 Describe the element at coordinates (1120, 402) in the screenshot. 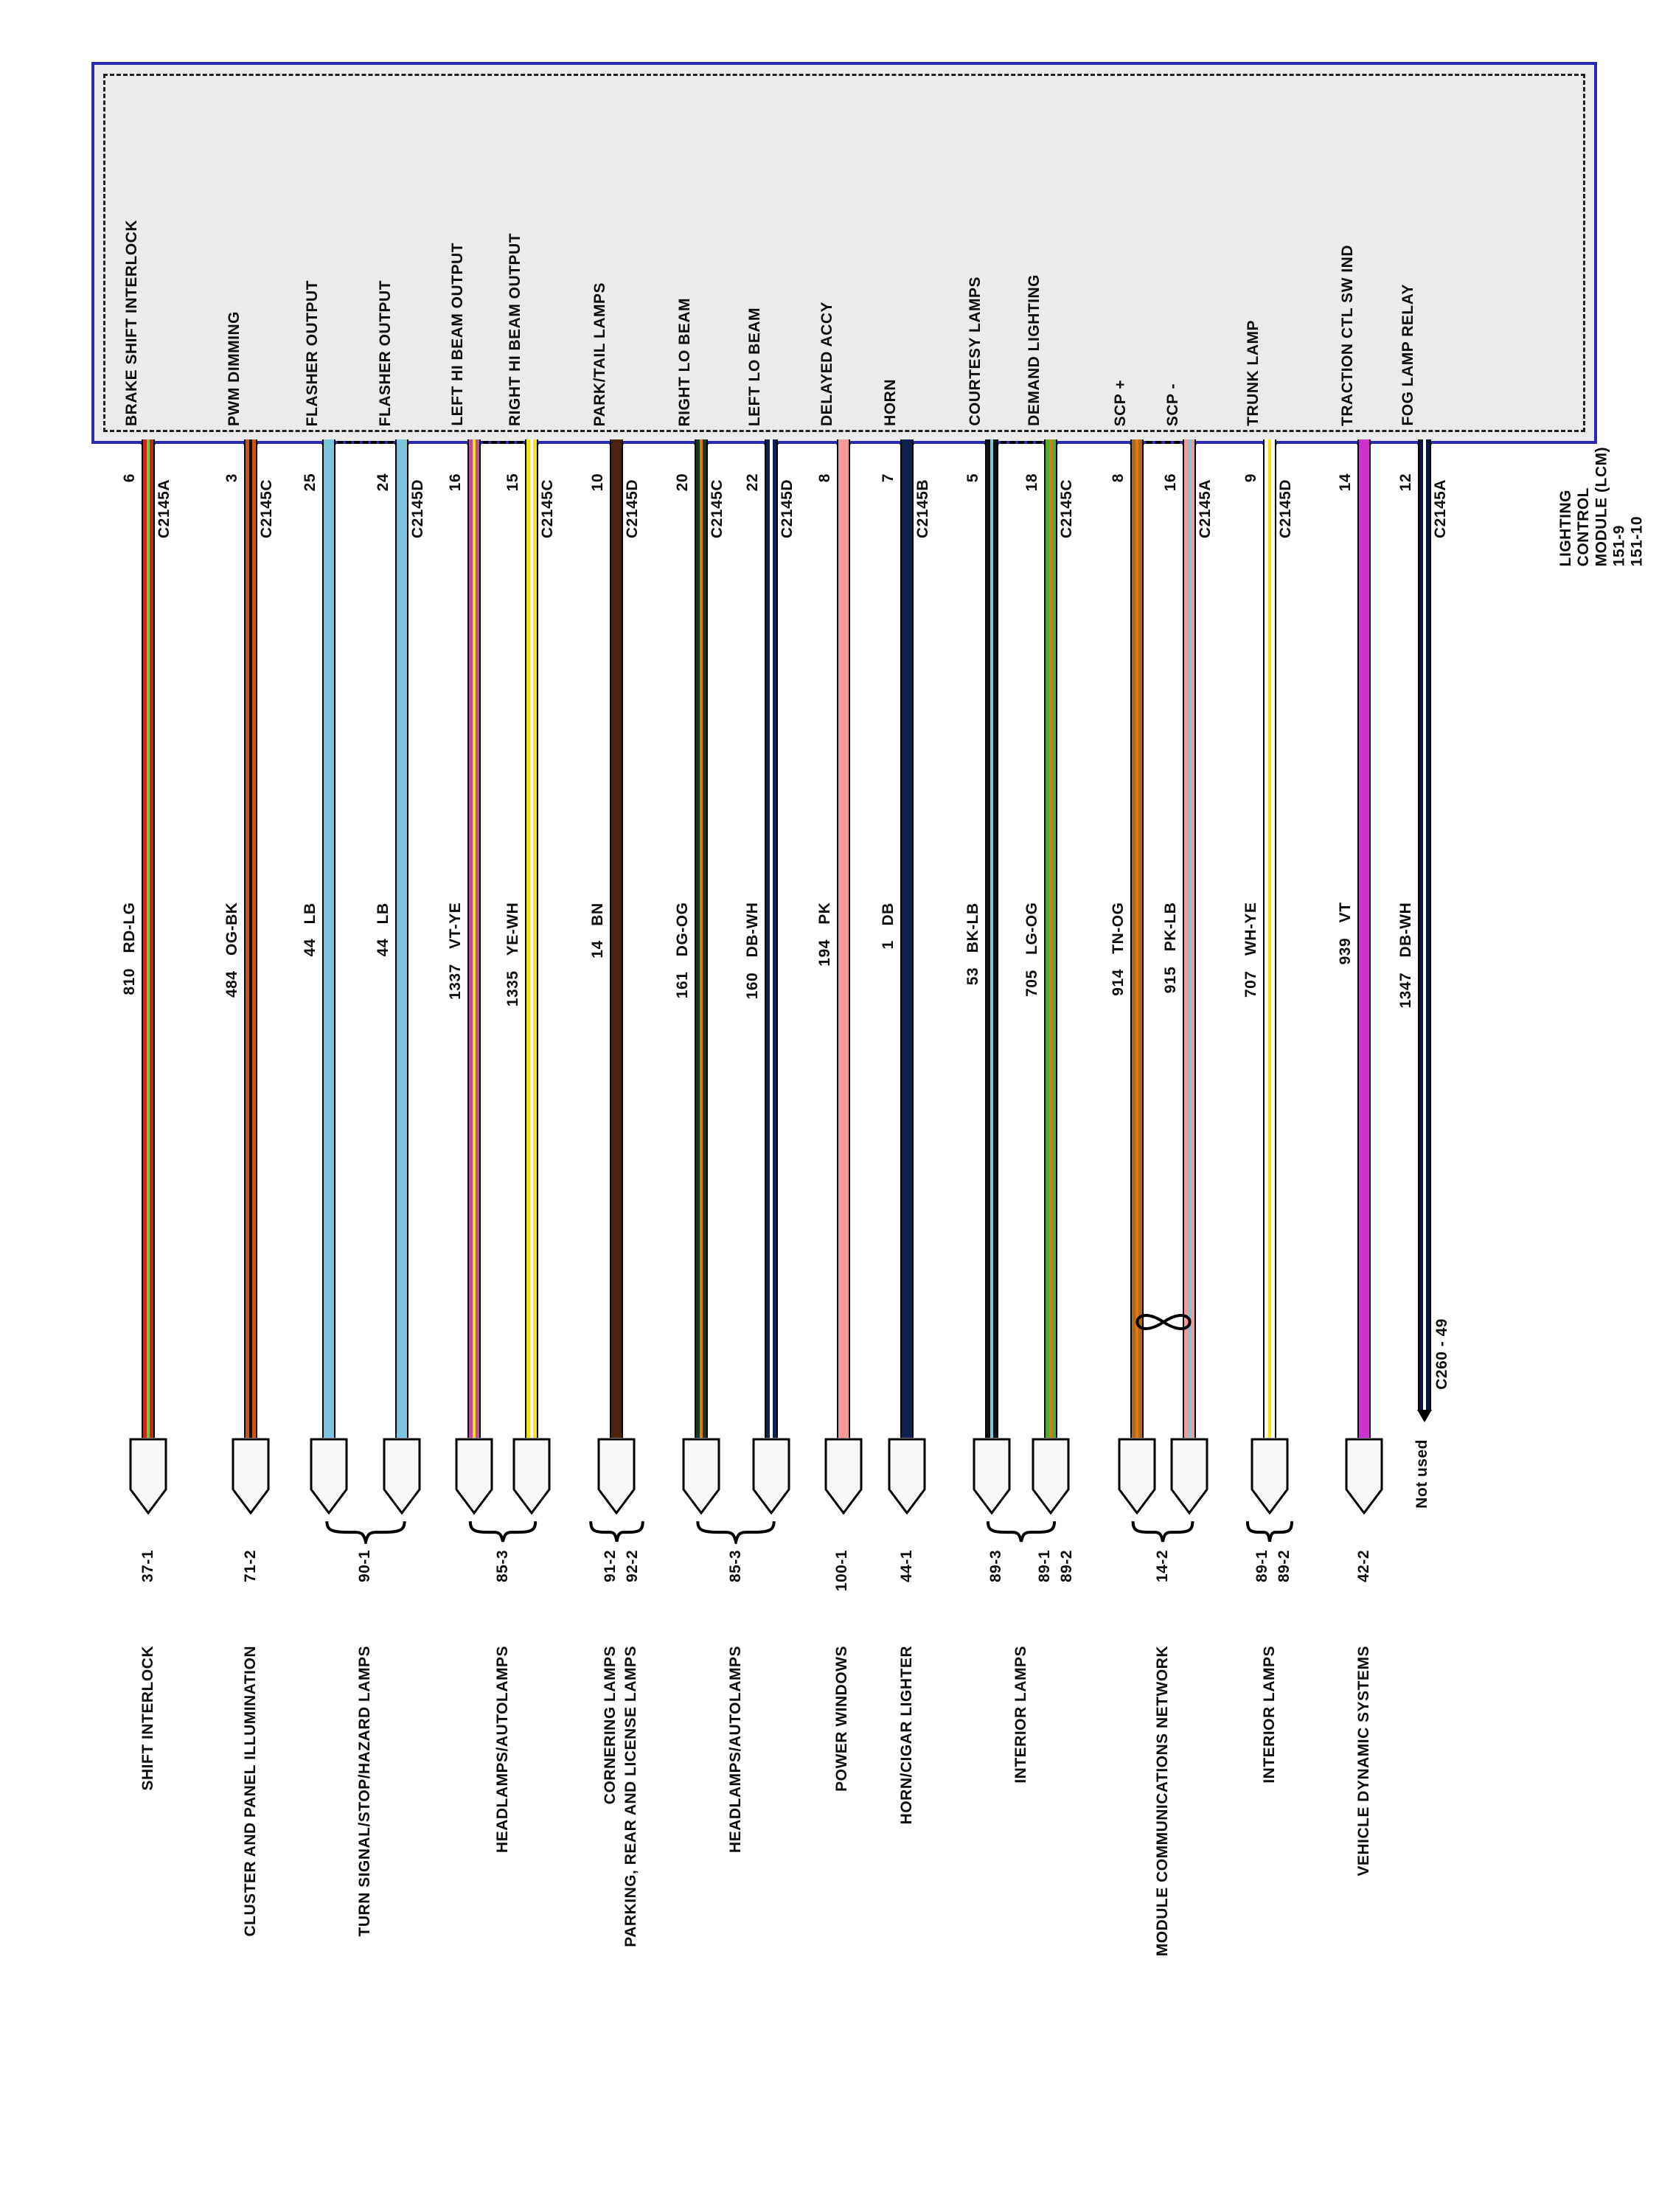

I see `wire-function-label: SCP +` at that location.